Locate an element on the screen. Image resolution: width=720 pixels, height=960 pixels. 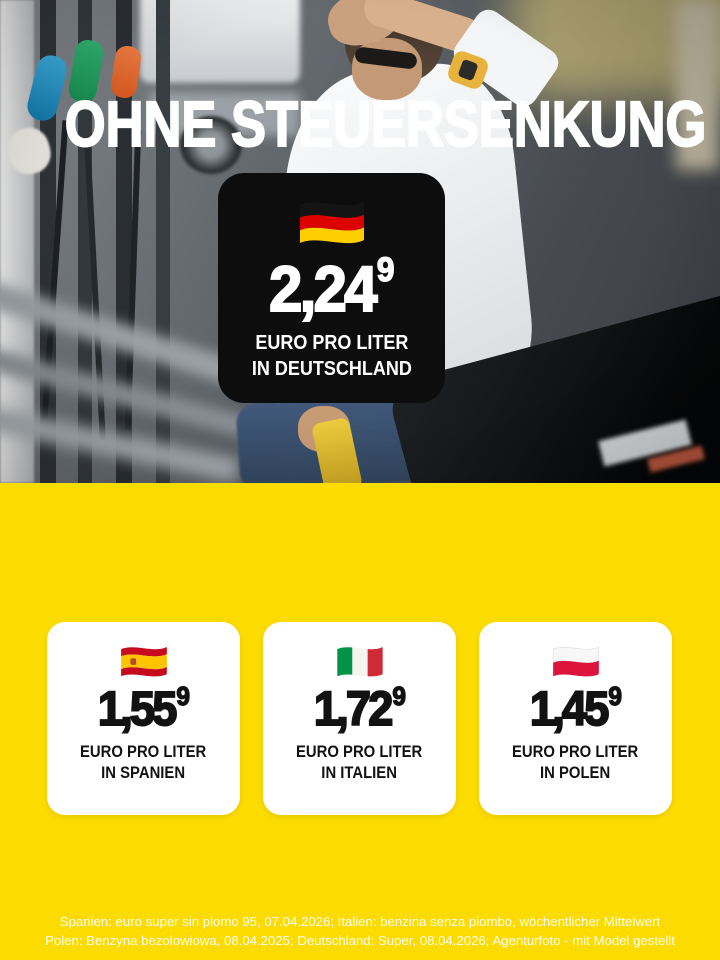
germany-price-card: 2,24 9 EURO PRO LITER IN DEUTSCHLAND is located at coordinates (331, 288).